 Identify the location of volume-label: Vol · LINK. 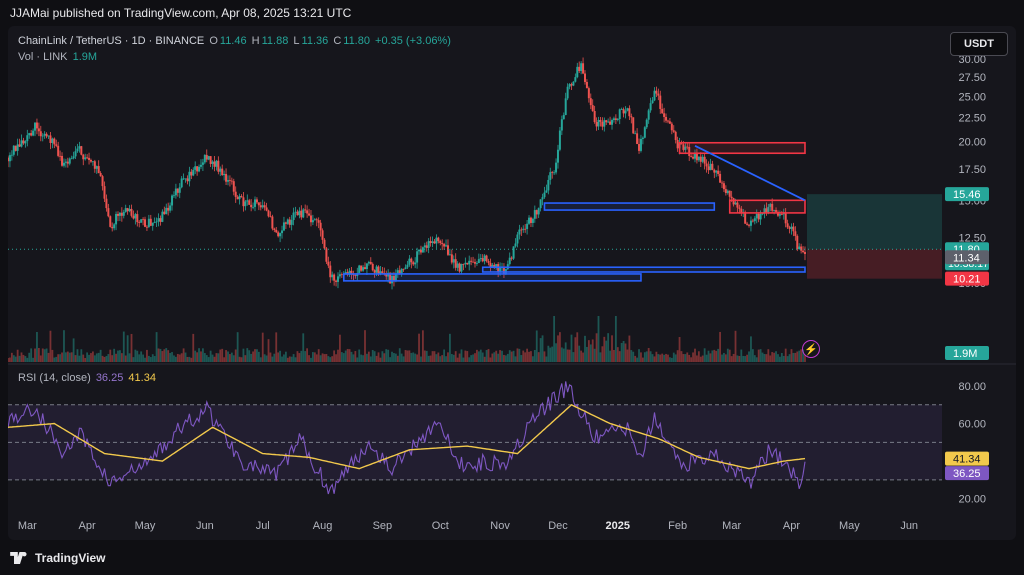
(43, 57).